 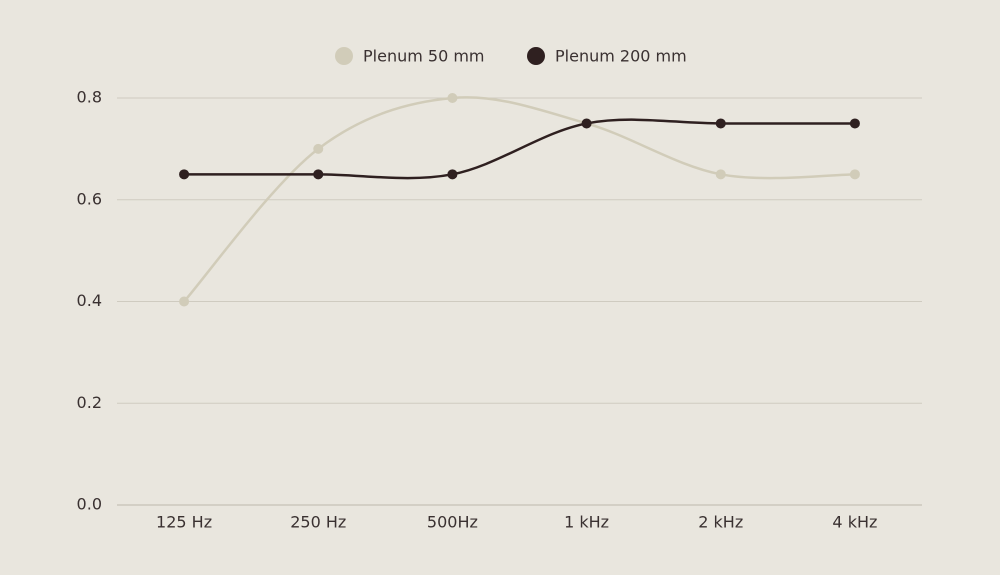 I want to click on x-tick-label: 500Hz, so click(x=452, y=522).